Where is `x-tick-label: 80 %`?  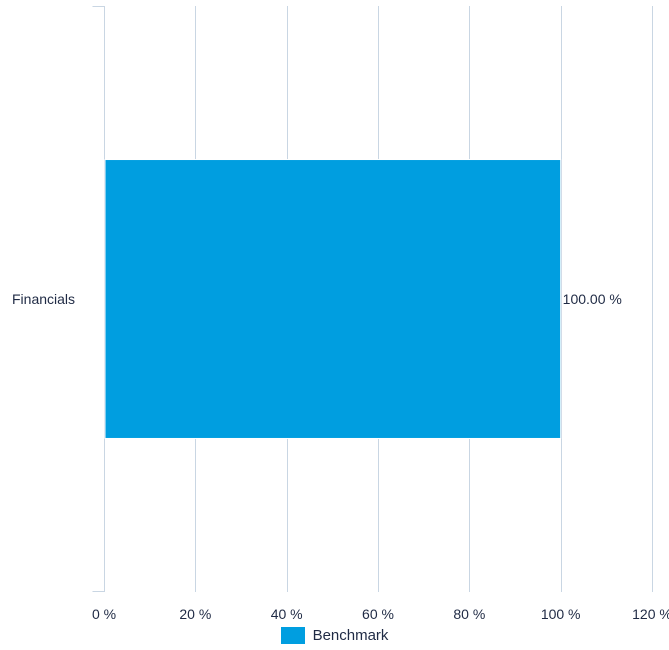 x-tick-label: 80 % is located at coordinates (469, 614).